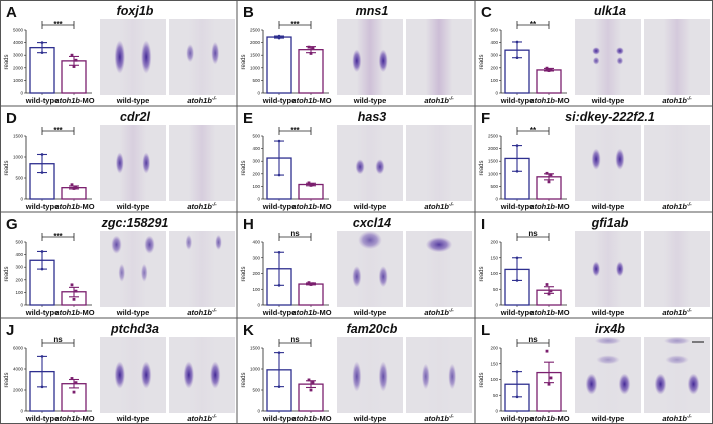 This screenshot has height=424, width=713. Describe the element at coordinates (58, 236) in the screenshot. I see `significance-label: ***` at that location.